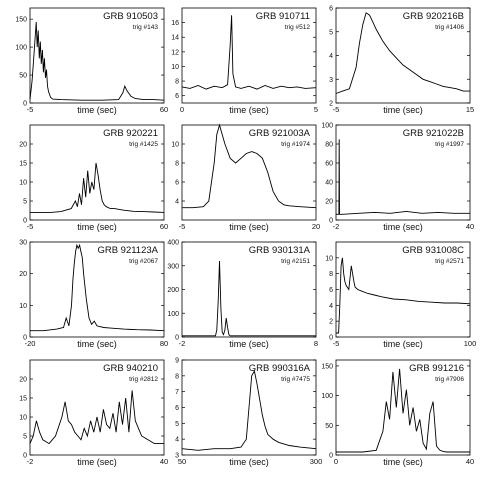 This screenshot has width=480, height=479. What do you see at coordinates (127, 250) in the screenshot?
I see `chart-title: GRB 921123A` at bounding box center [127, 250].